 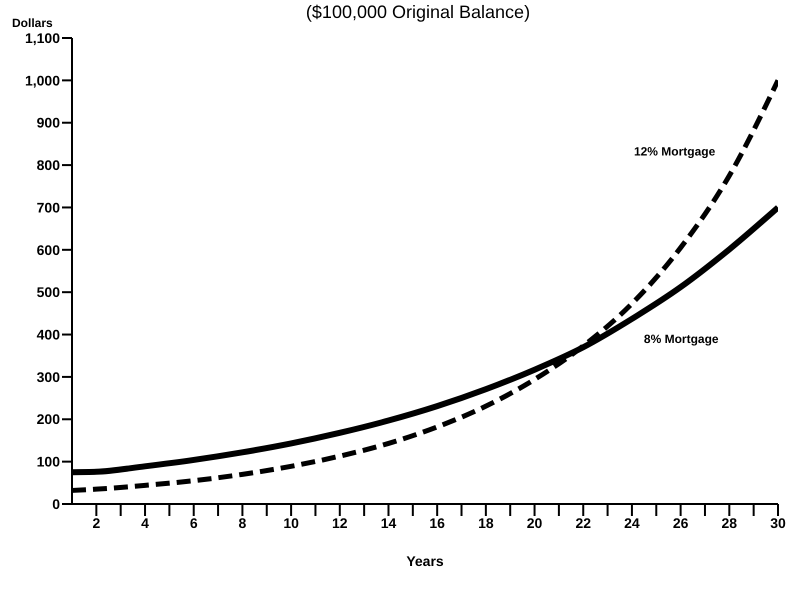 What do you see at coordinates (48, 122) in the screenshot?
I see `y-tick-label: 900` at bounding box center [48, 122].